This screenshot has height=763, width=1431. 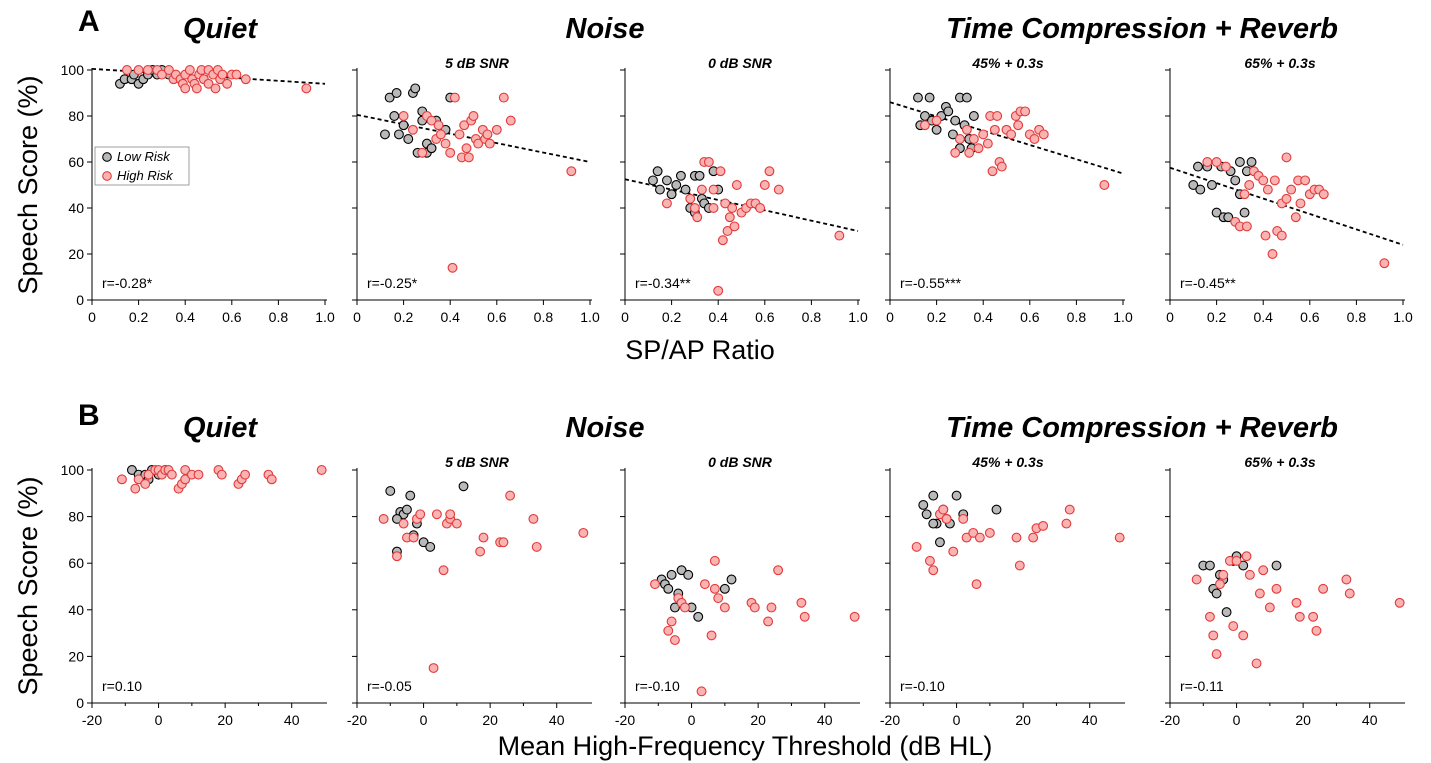 I want to click on x-tick-label-a4: 0.8, so click(x=1077, y=317).